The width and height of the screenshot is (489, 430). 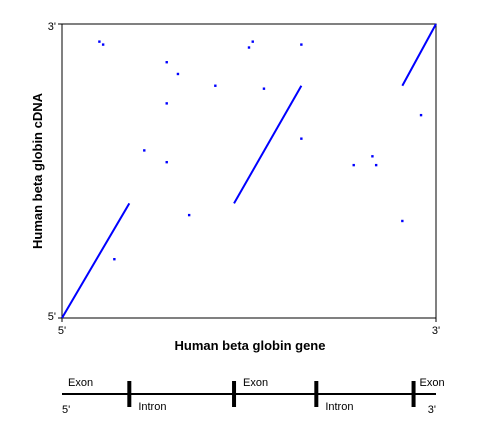 What do you see at coordinates (436, 331) in the screenshot?
I see `x-tick-label-right: 3'` at bounding box center [436, 331].